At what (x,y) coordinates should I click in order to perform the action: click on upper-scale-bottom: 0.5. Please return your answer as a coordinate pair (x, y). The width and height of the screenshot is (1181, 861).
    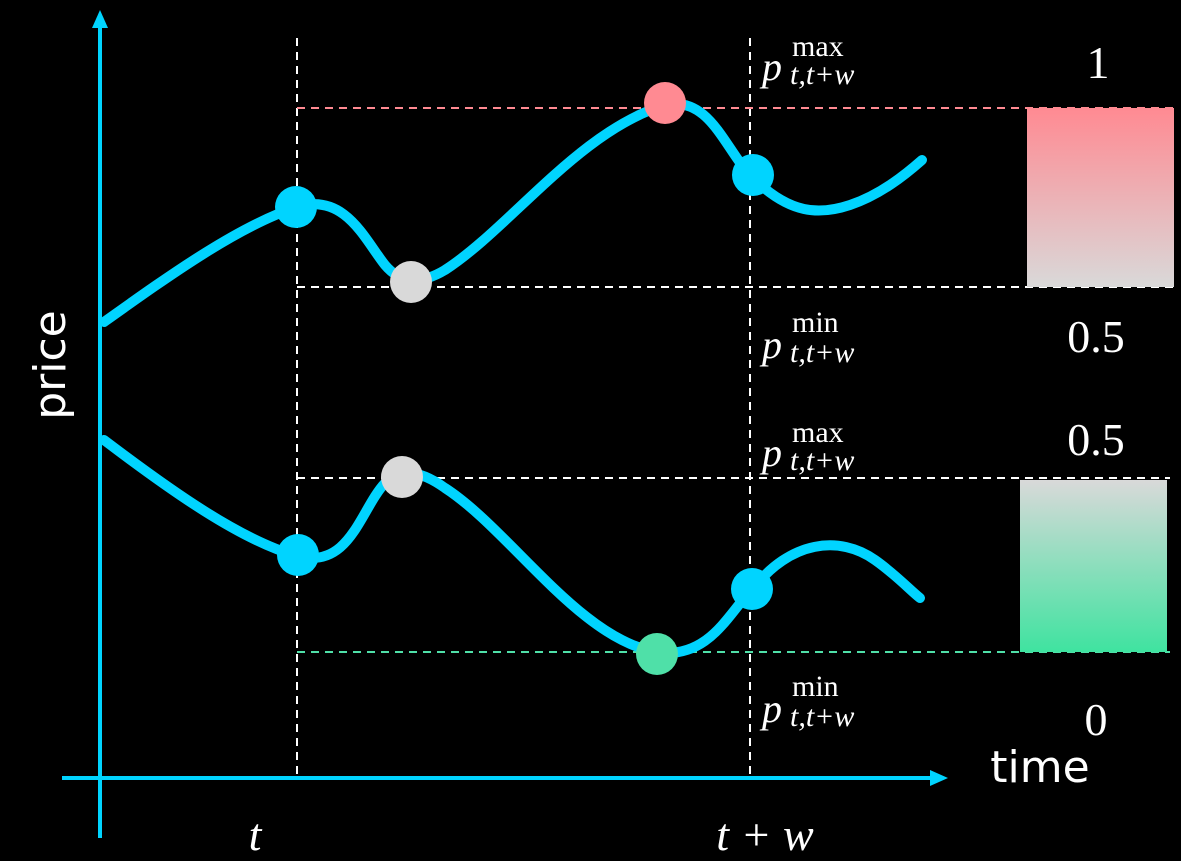
    Looking at the image, I should click on (1096, 336).